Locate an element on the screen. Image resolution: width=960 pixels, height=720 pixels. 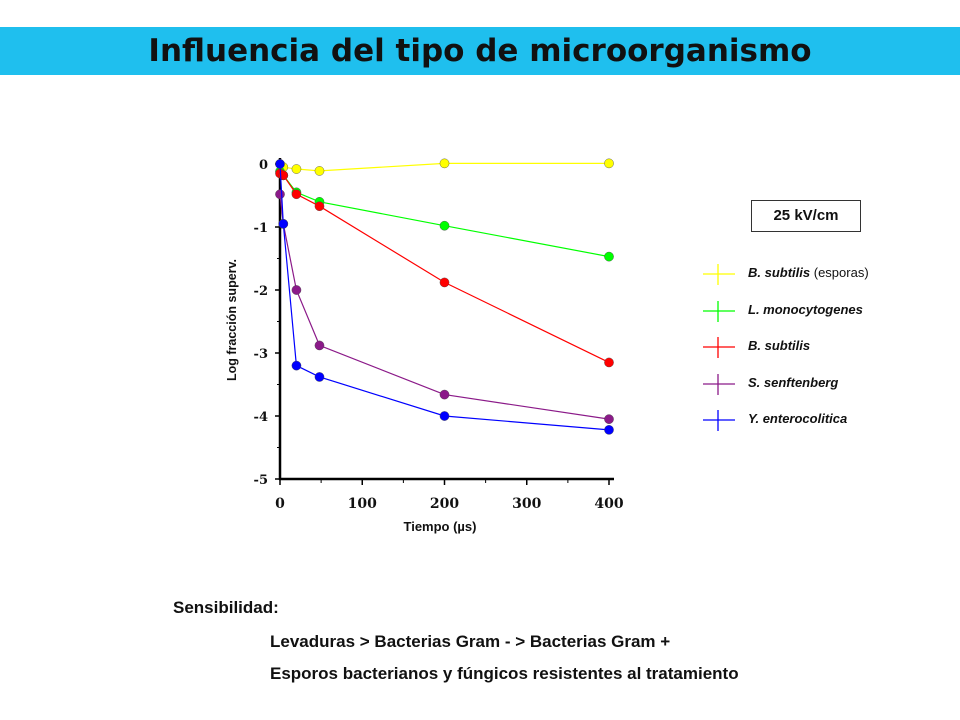
legend-label: Y. enterocolitica is located at coordinates (797, 418).